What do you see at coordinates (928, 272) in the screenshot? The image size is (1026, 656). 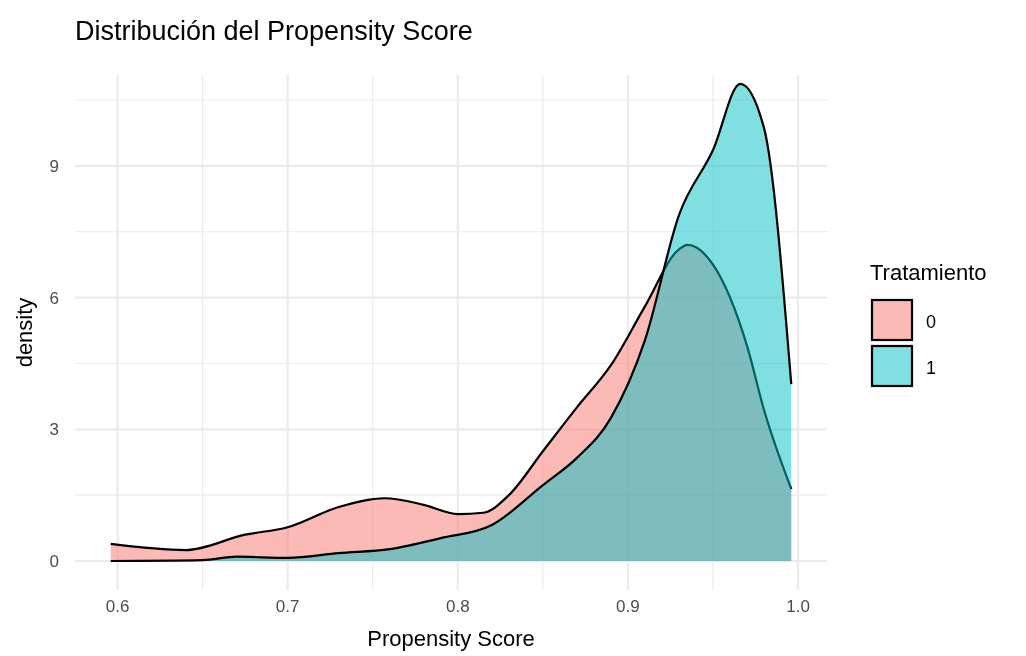 I see `legend-title: Tratamiento` at bounding box center [928, 272].